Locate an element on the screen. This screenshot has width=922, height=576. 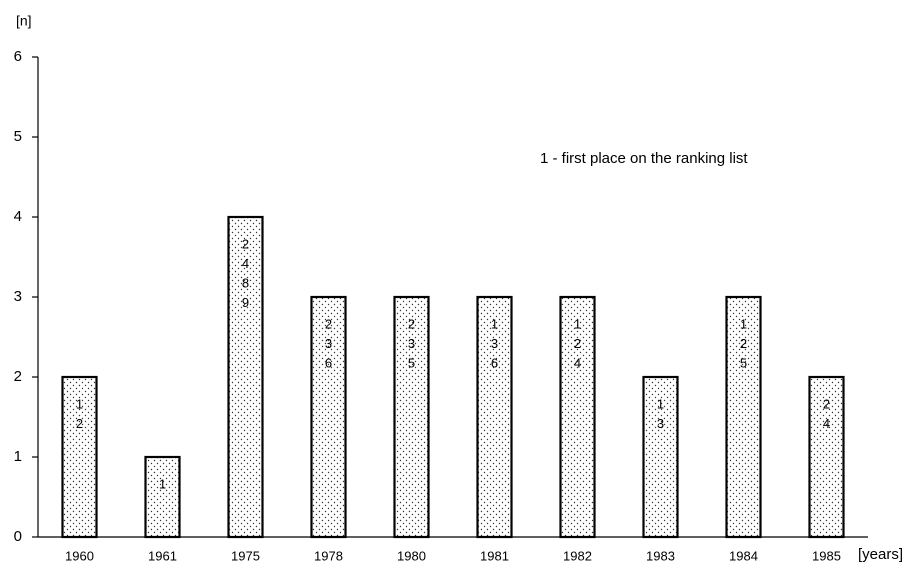
x-tick-label: 1978 is located at coordinates (328, 555).